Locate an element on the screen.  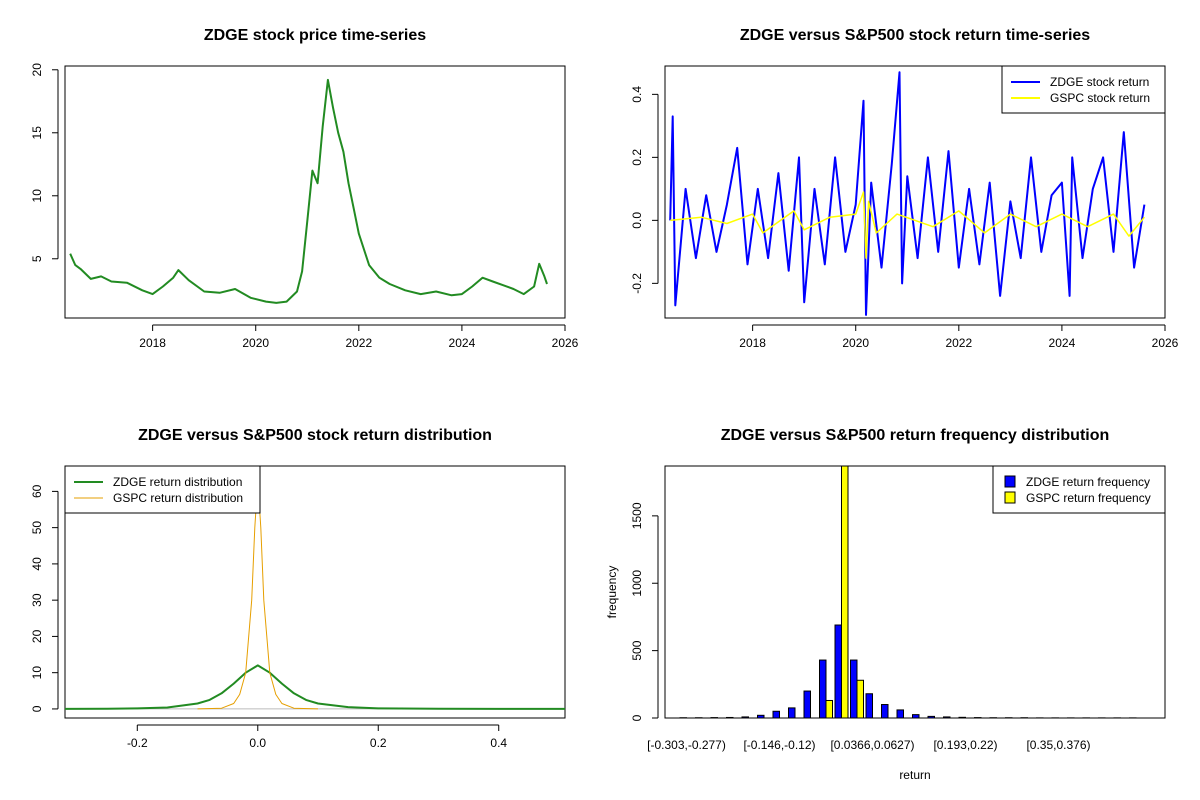
x-tick-label: -0.2 is located at coordinates (137, 743).